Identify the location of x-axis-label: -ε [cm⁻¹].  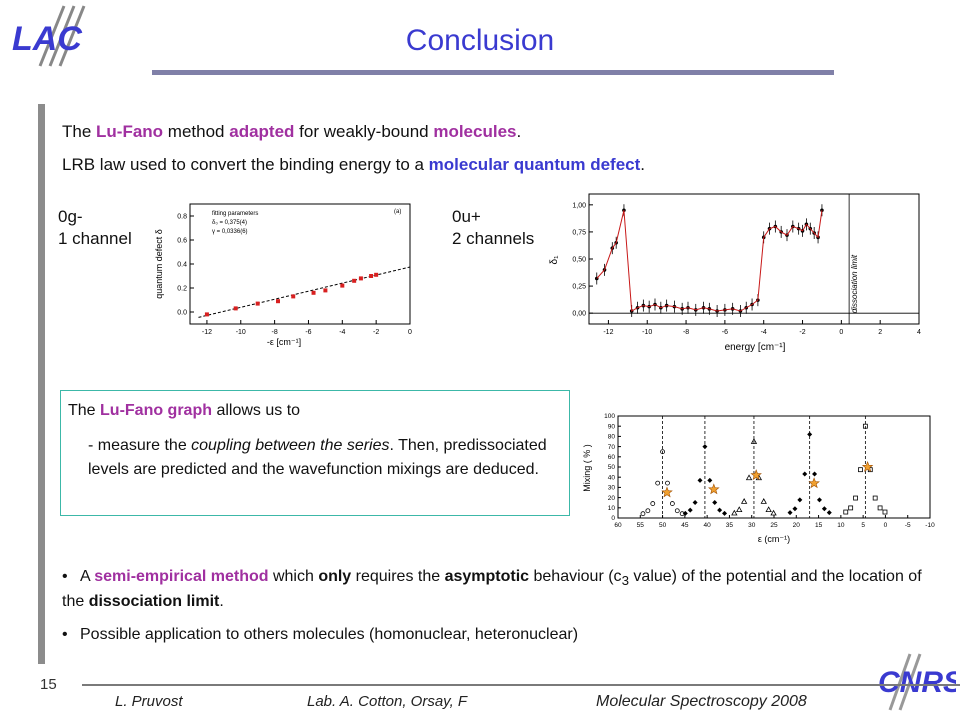
(284, 342).